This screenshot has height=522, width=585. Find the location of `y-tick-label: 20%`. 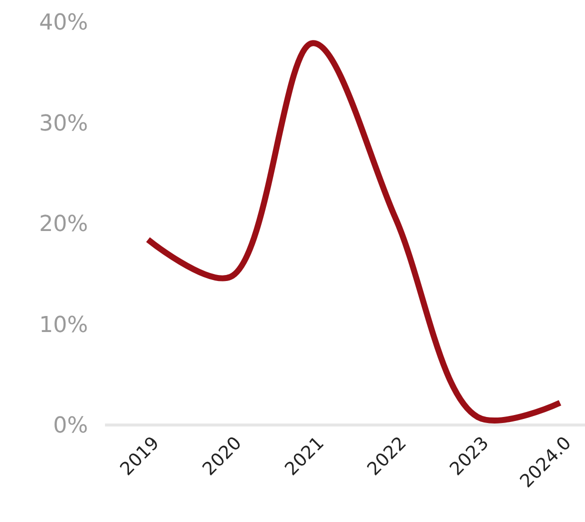

y-tick-label: 20% is located at coordinates (63, 225).